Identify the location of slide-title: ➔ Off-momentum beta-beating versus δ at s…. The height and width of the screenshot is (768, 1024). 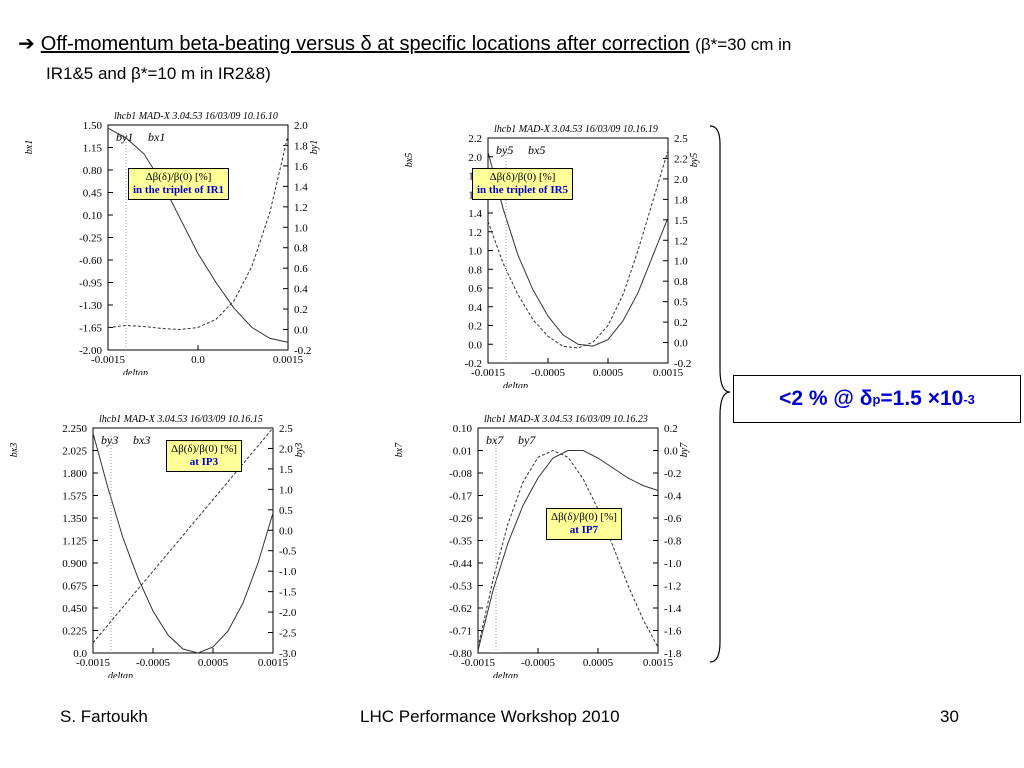
(518, 59).